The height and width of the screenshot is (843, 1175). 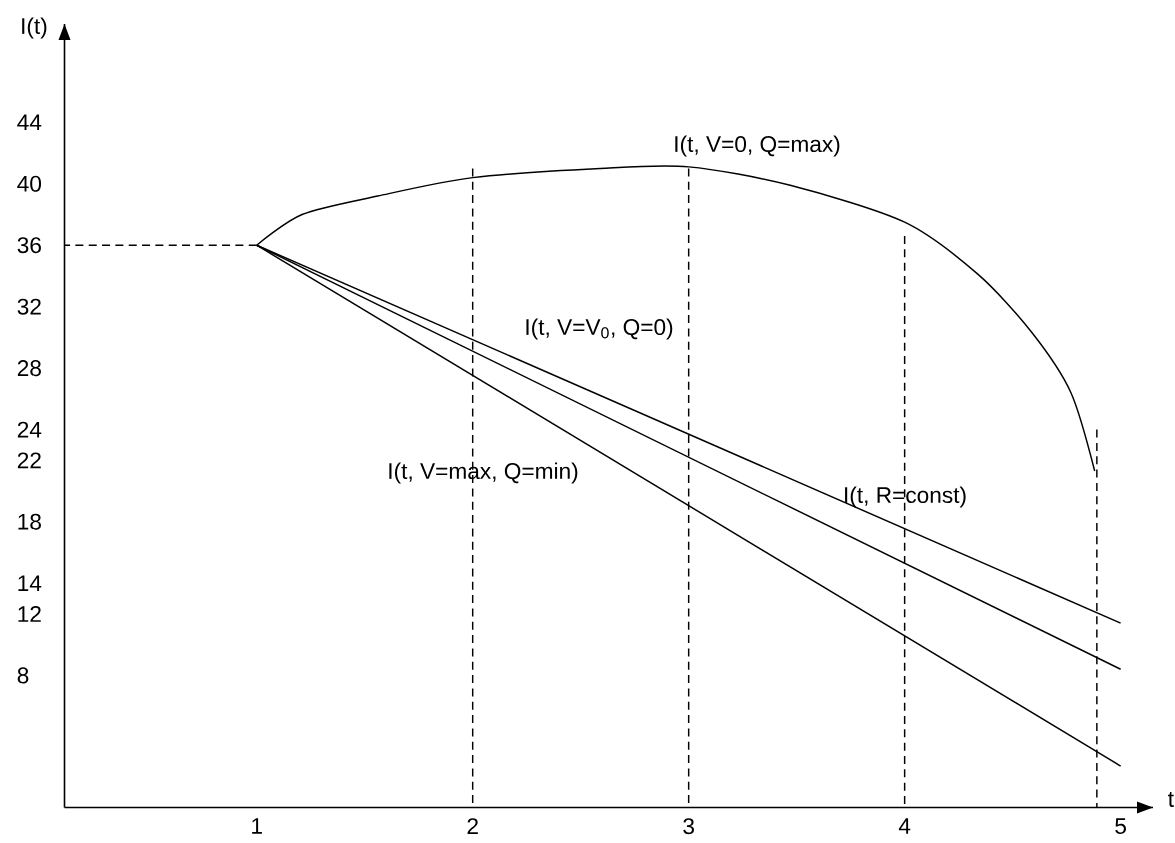 I want to click on y-tick-label: 8, so click(x=23, y=675).